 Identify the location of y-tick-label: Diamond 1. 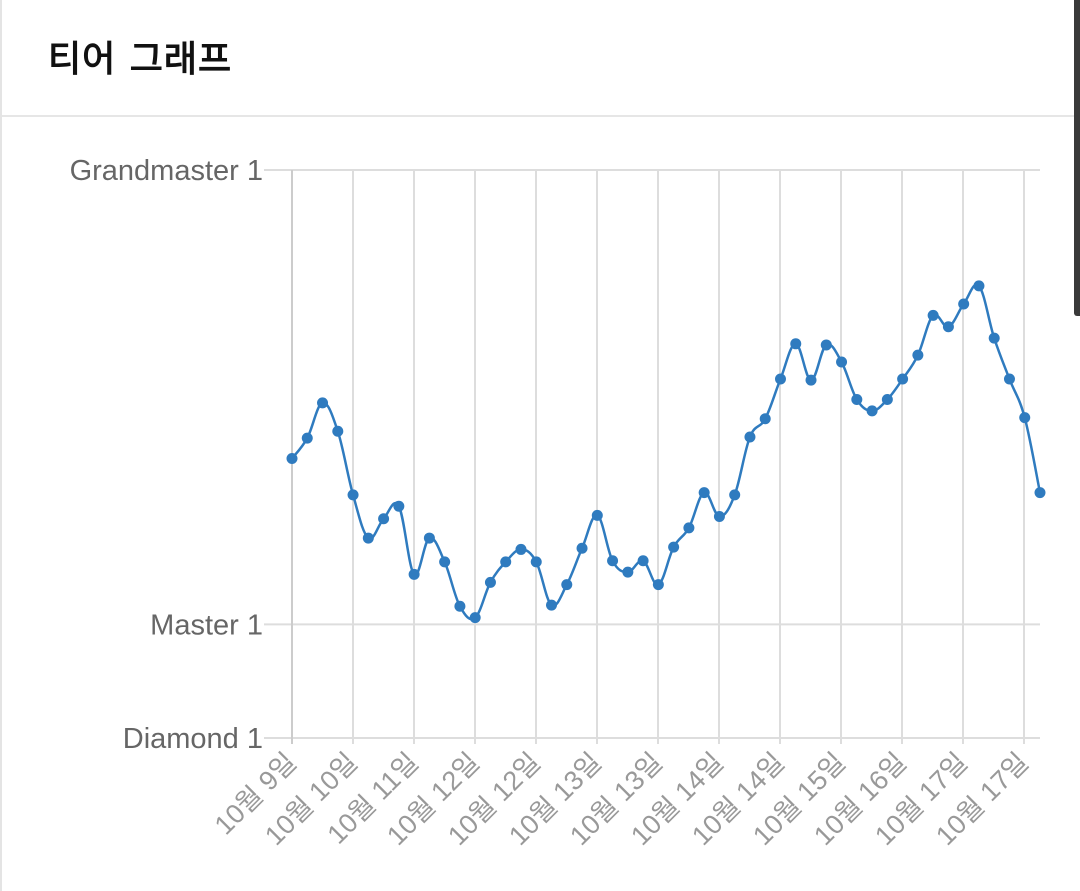
(193, 739).